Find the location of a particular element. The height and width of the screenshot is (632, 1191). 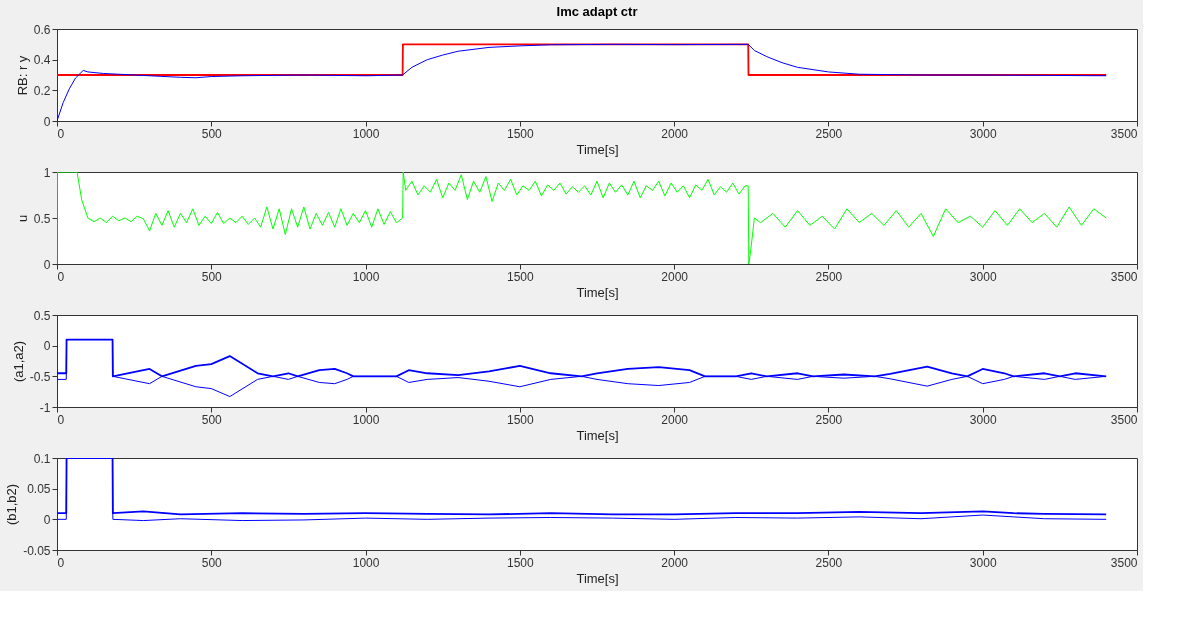

y-tick-label: 1 is located at coordinates (47, 172).